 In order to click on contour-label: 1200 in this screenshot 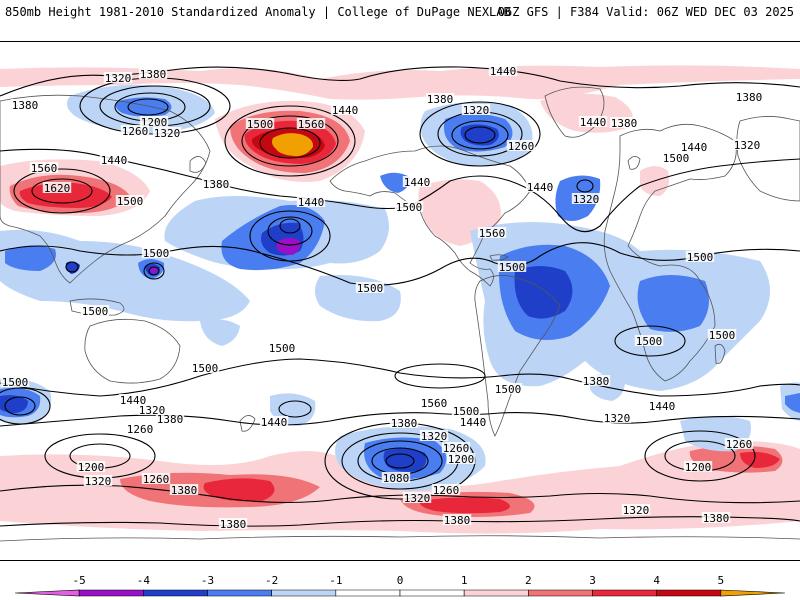, I will do `click(91, 467)`.